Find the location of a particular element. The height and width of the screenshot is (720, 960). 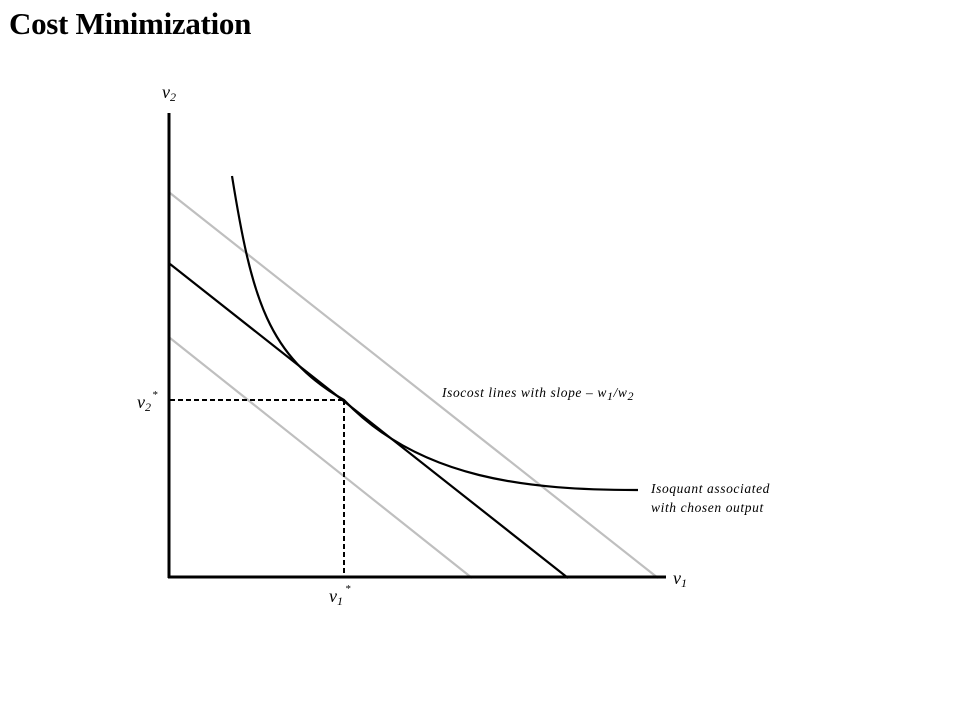

isoquant-annotation-line2: with chosen output is located at coordinates (707, 507).